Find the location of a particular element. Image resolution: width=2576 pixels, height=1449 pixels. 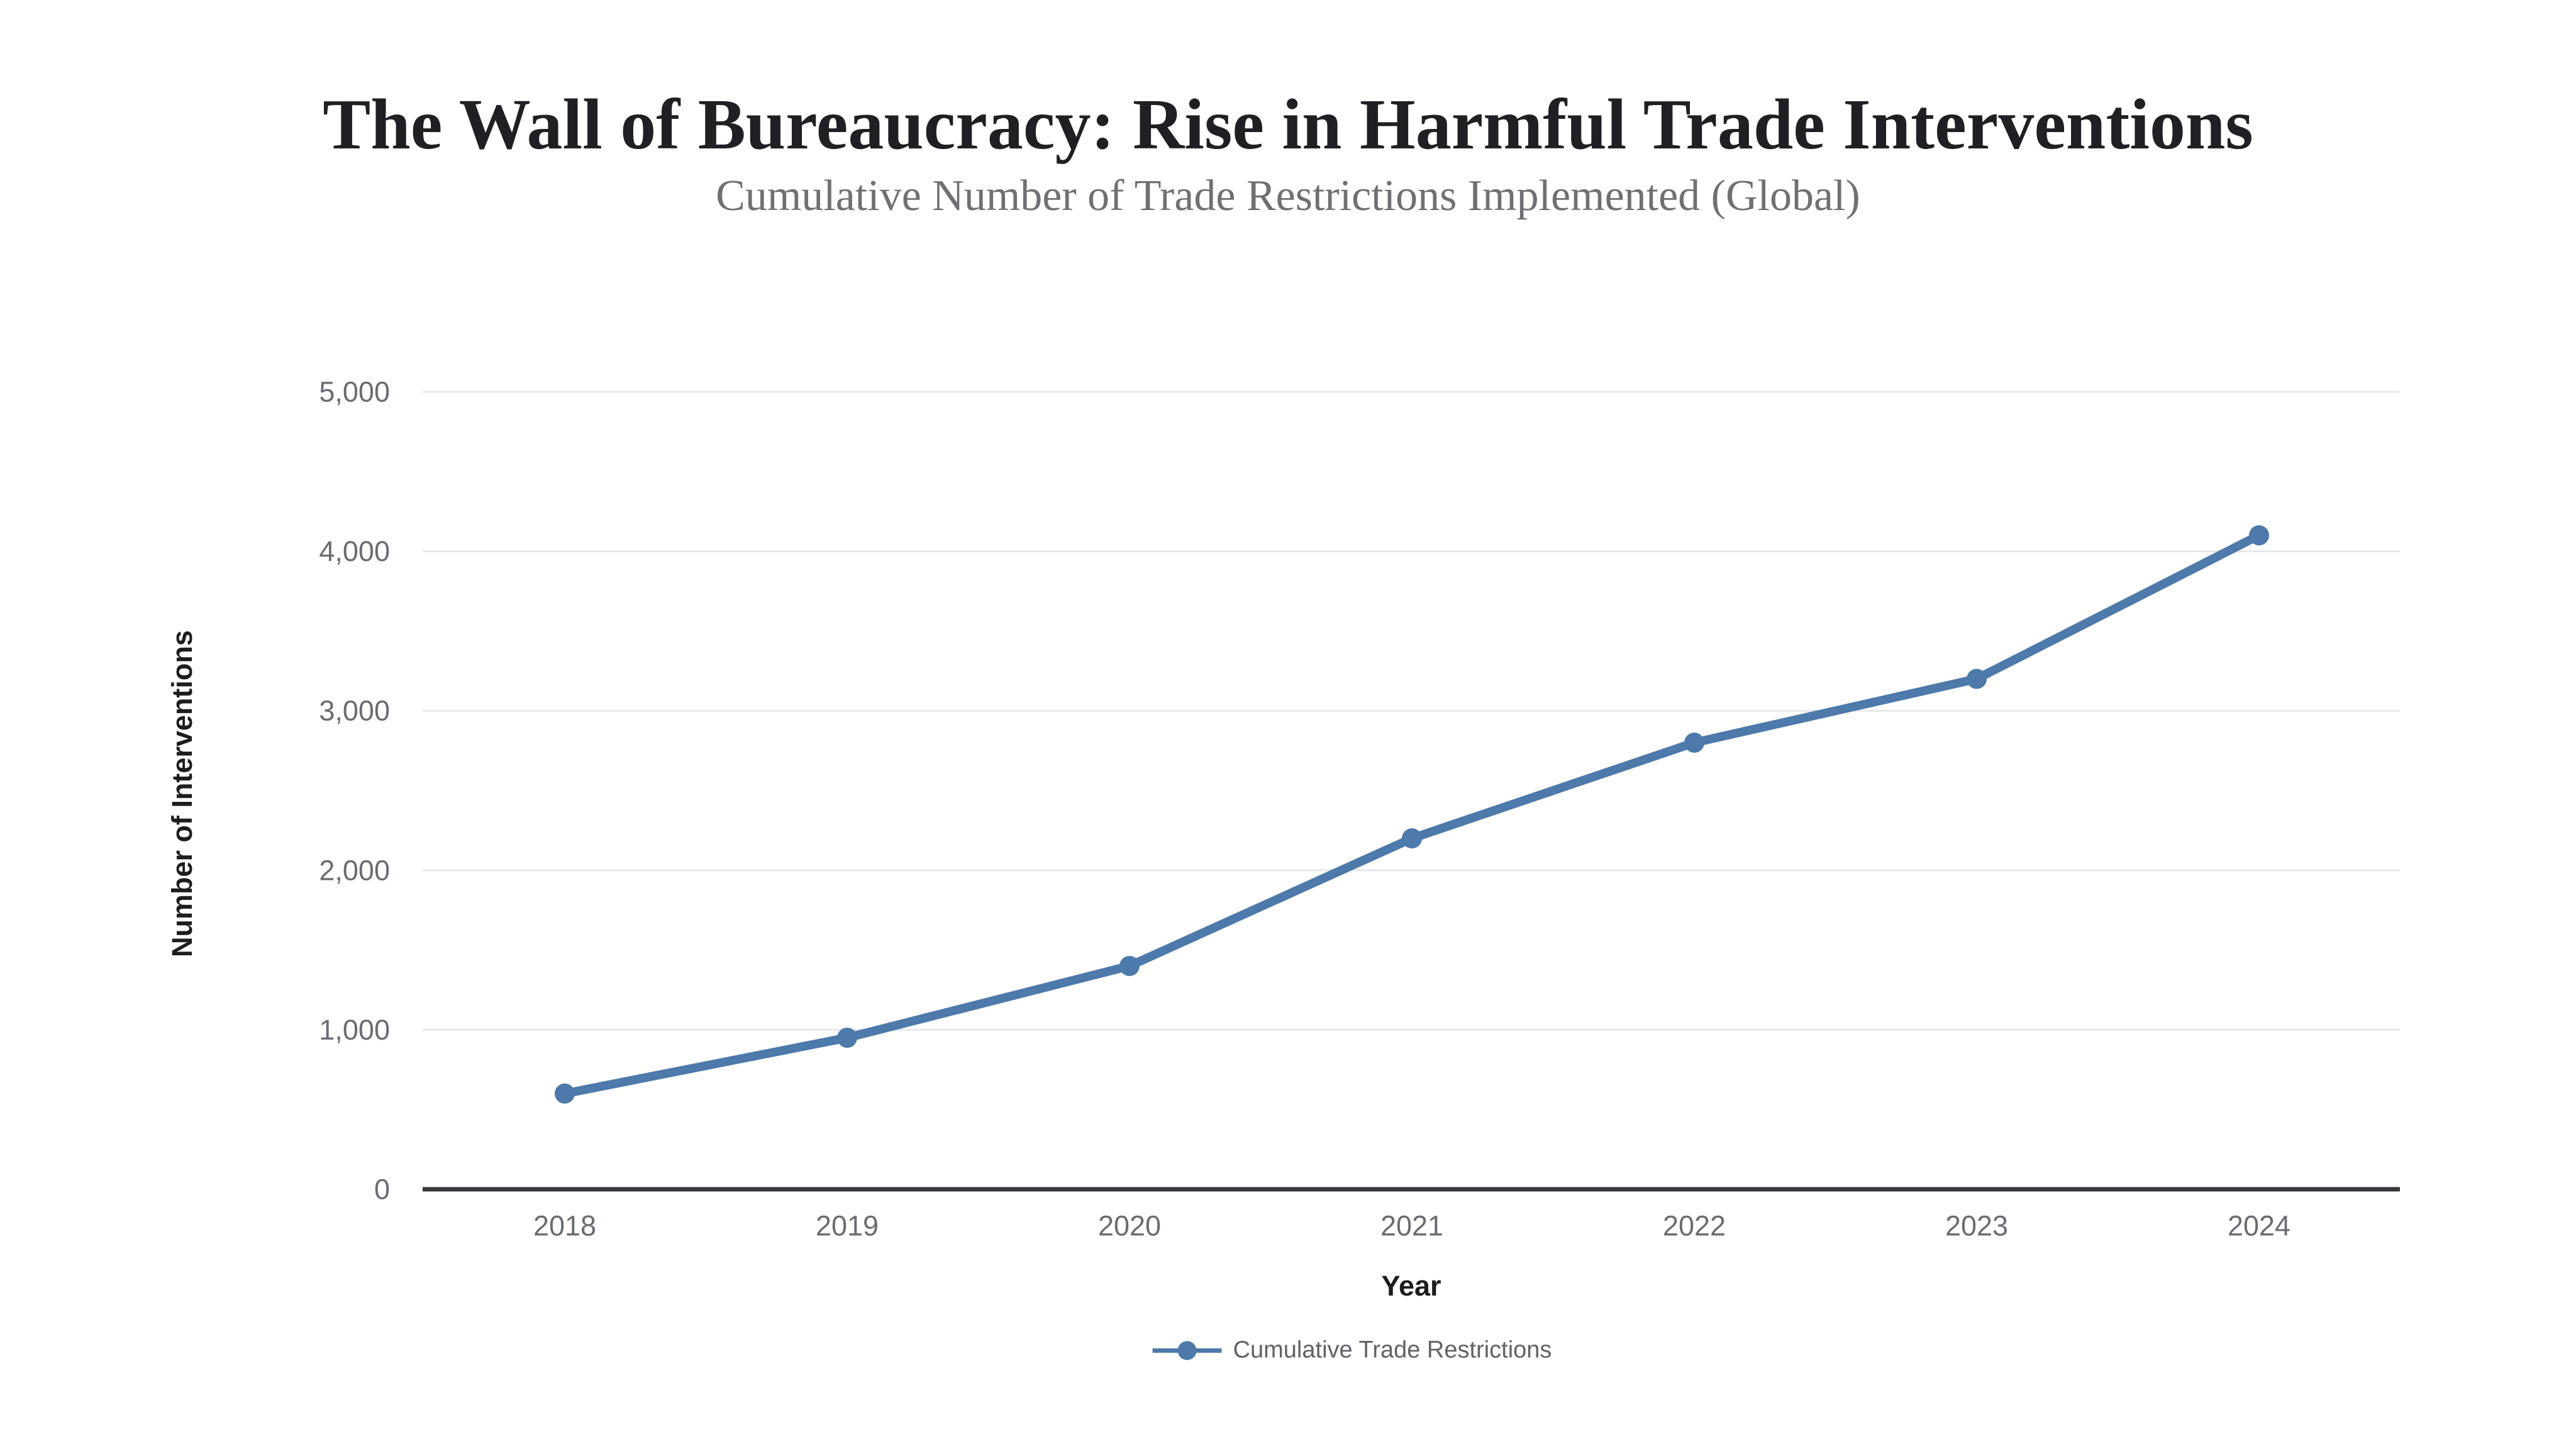

x-tick-label-2018: 2018 is located at coordinates (564, 1226).